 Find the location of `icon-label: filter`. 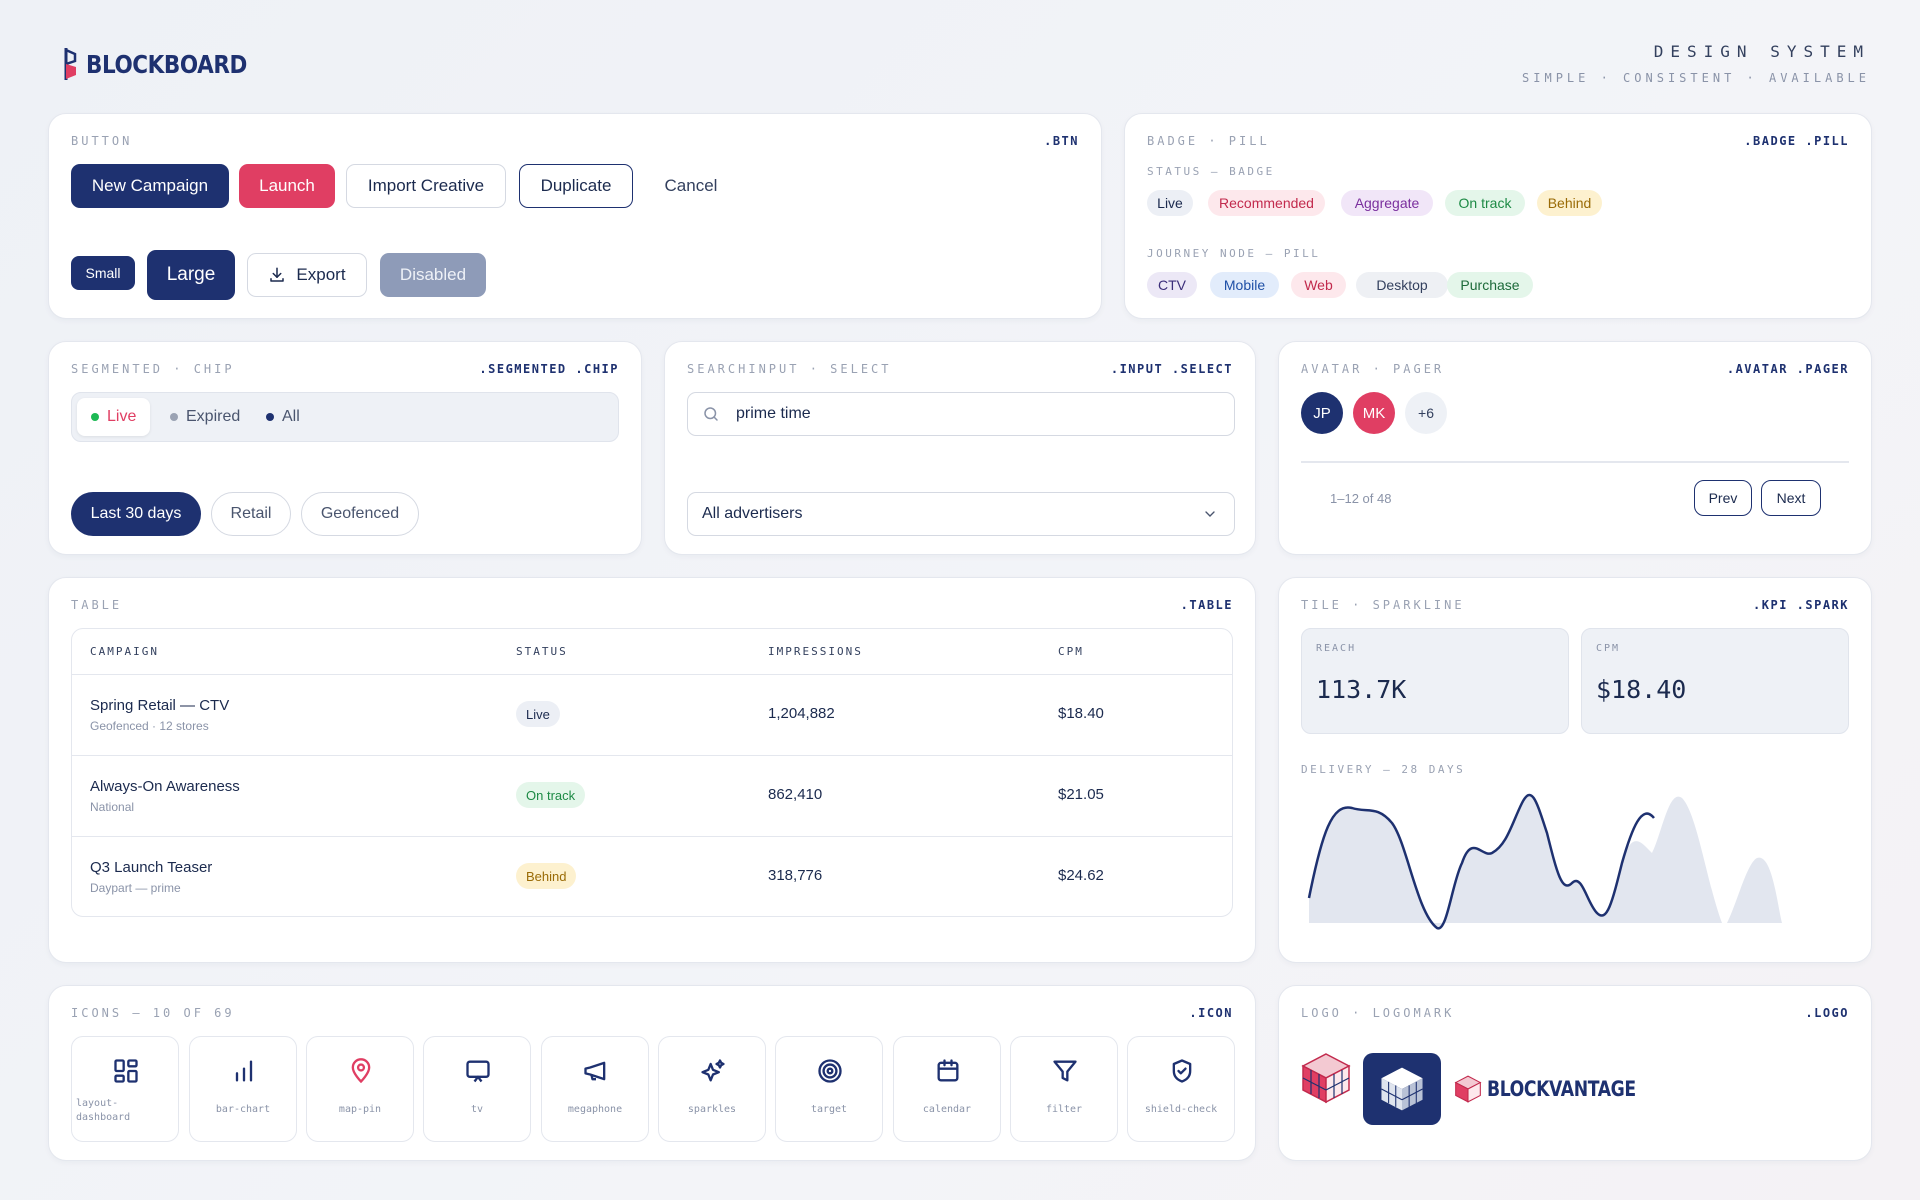

icon-label: filter is located at coordinates (1064, 1109).